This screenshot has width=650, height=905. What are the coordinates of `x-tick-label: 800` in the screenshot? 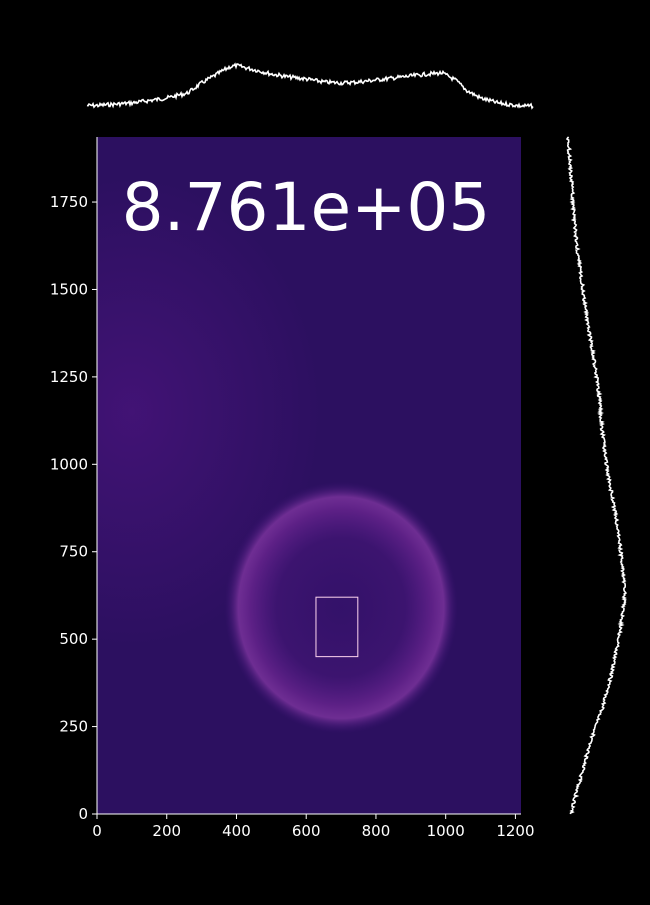 It's located at (376, 831).